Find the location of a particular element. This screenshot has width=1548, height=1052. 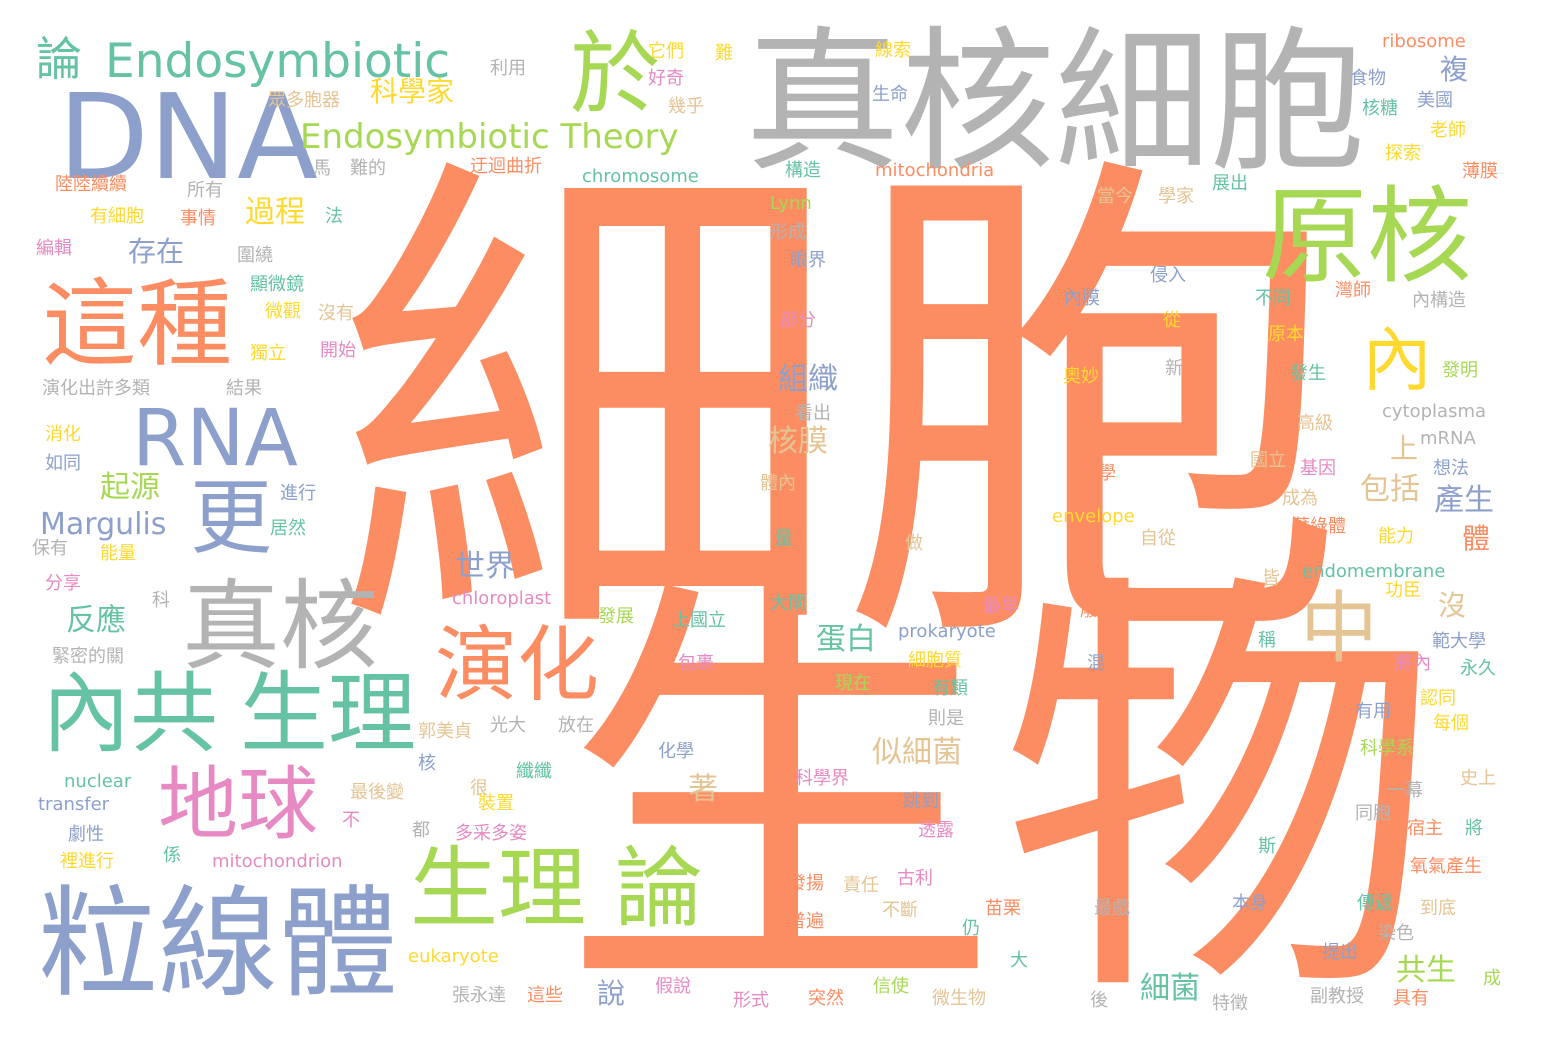

word-small: 學家 is located at coordinates (1176, 196).